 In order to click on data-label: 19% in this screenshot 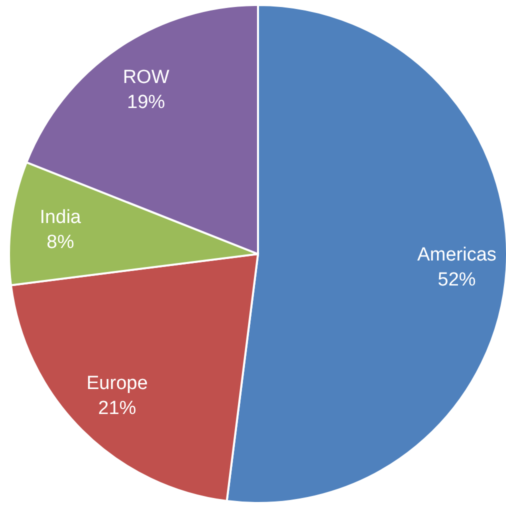, I will do `click(146, 103)`.